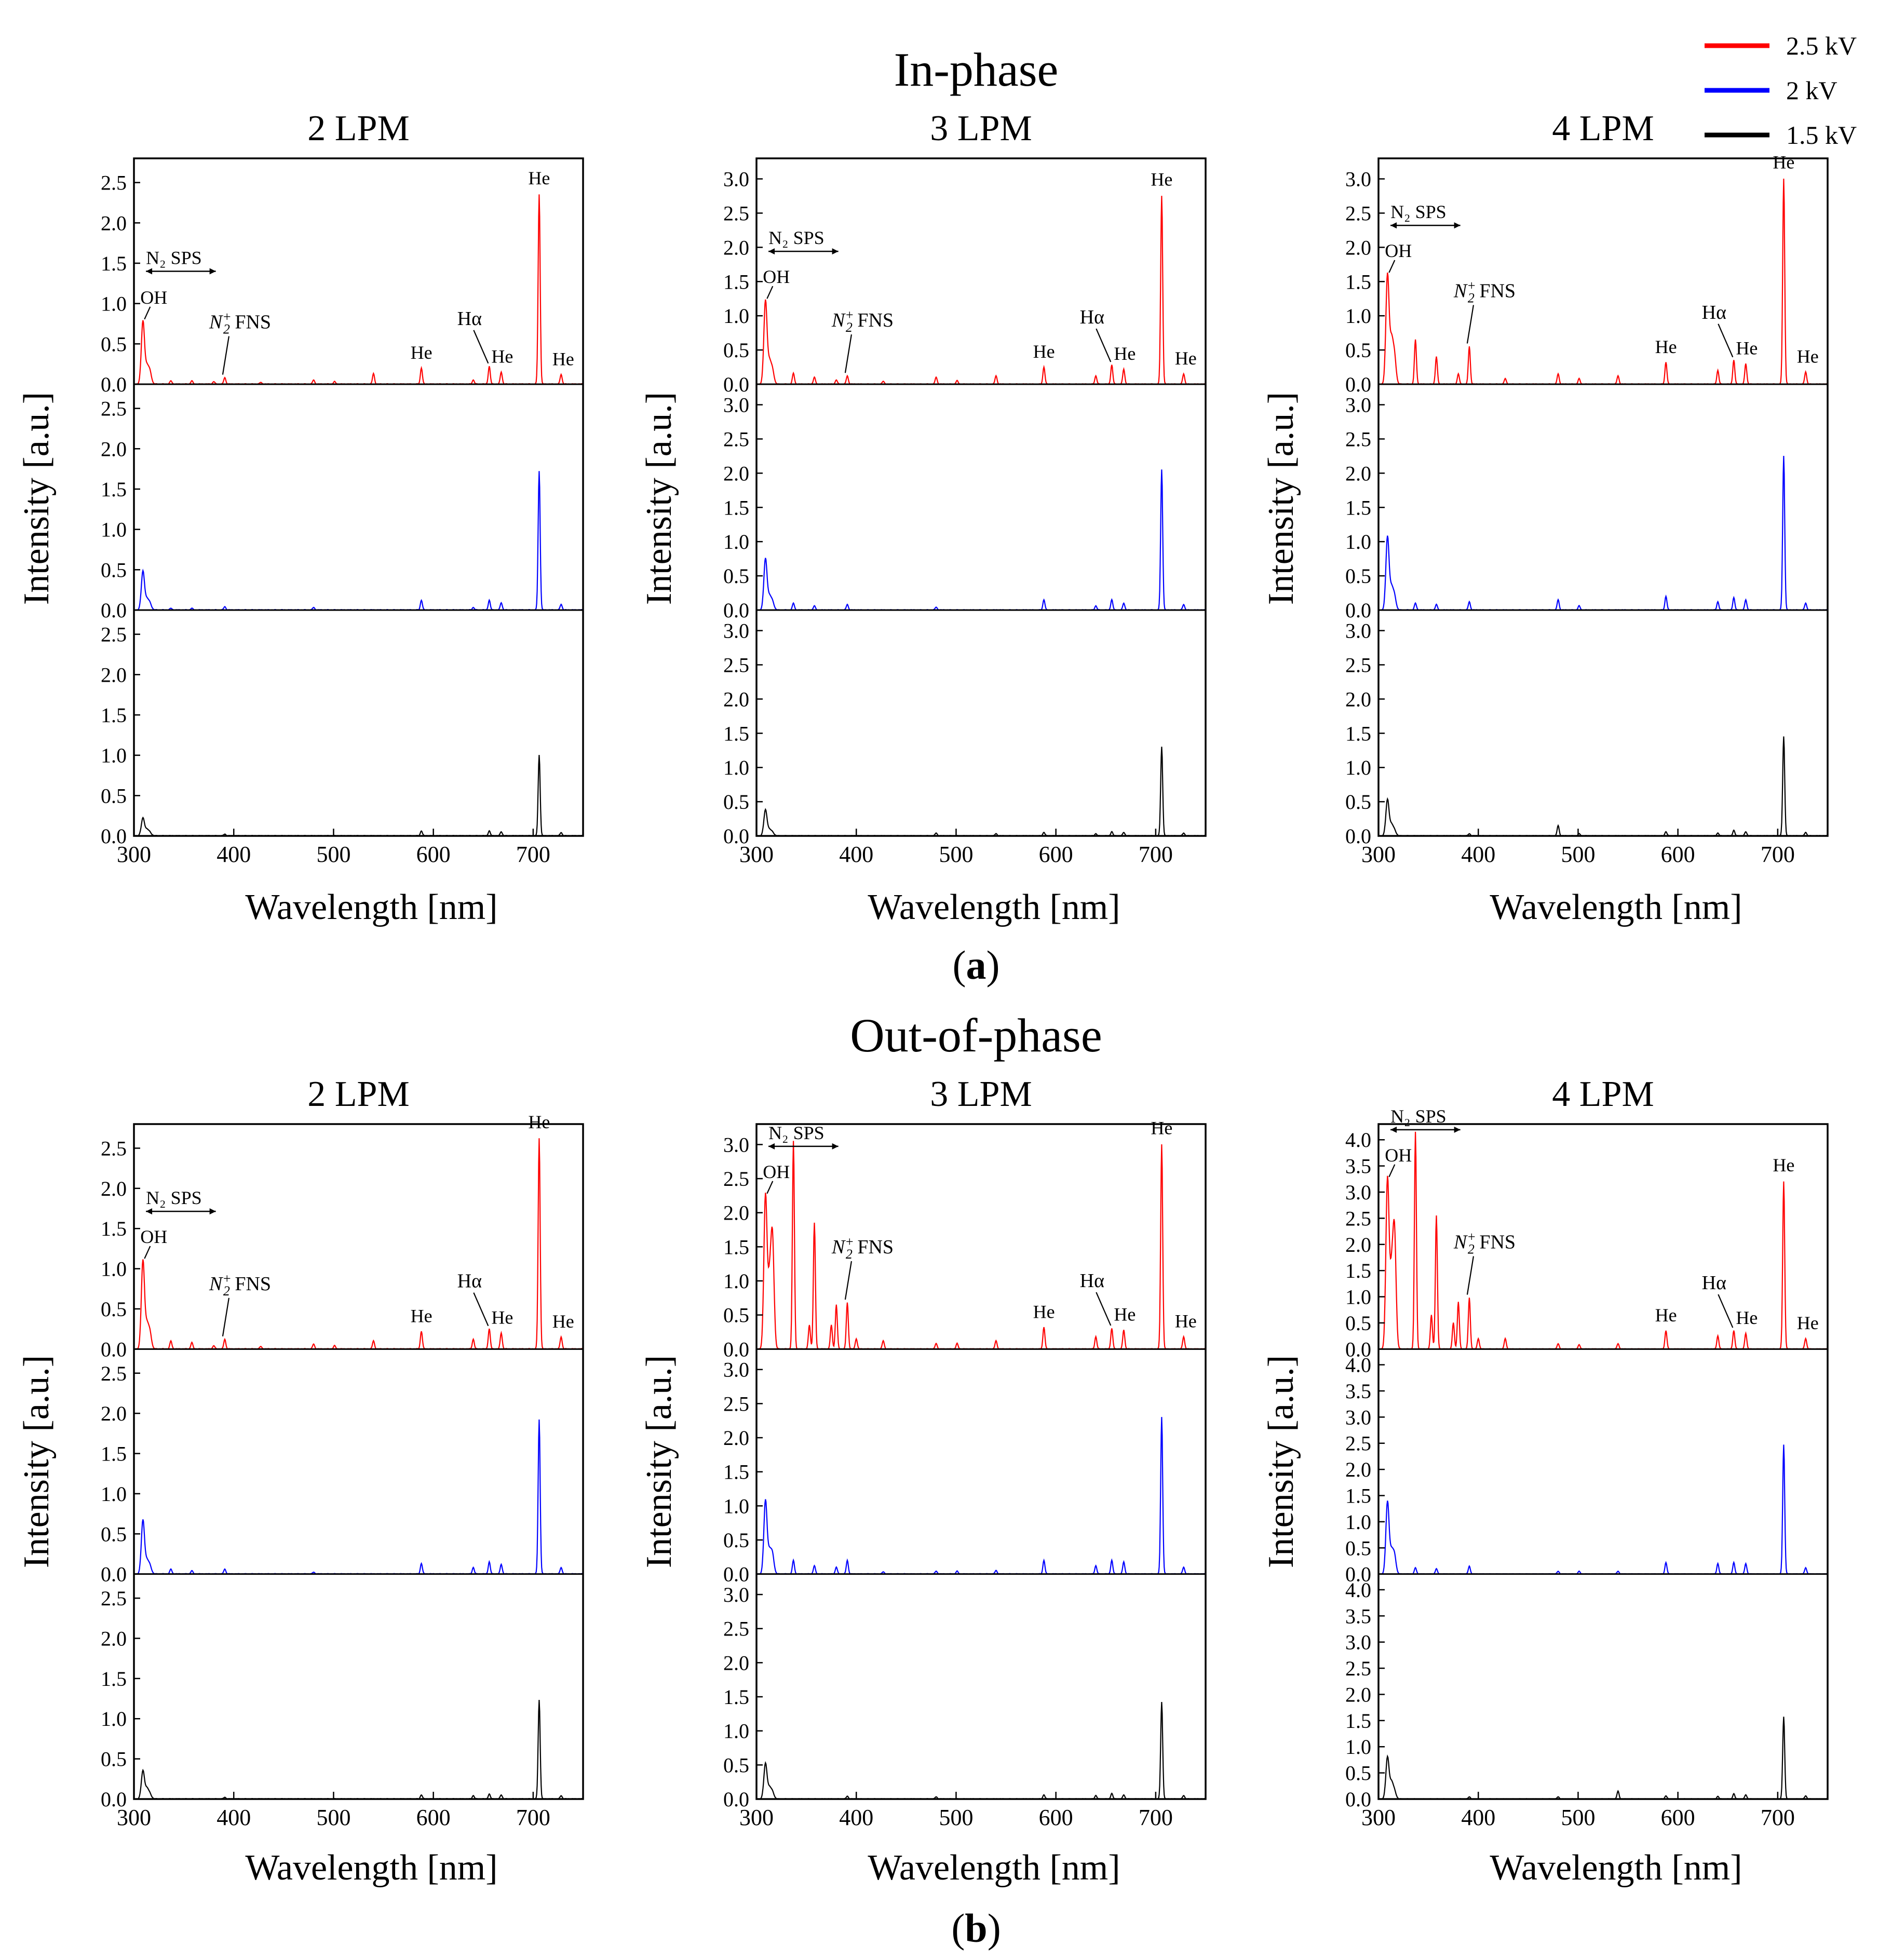  What do you see at coordinates (1358, 1391) in the screenshot?
I see `y-tick-label: 3.5` at bounding box center [1358, 1391].